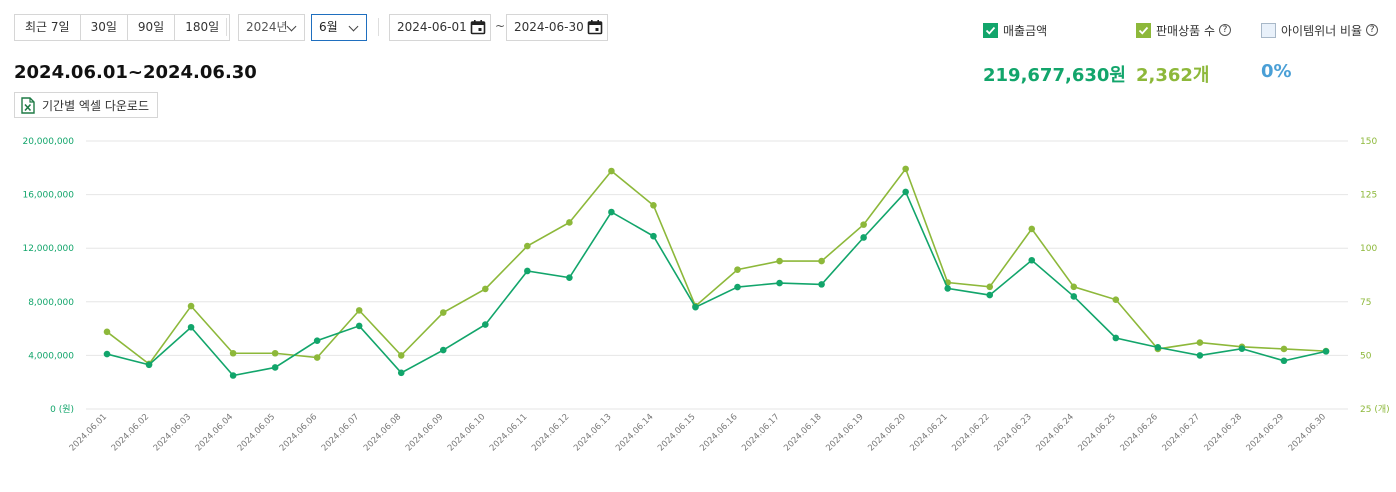  I want to click on period-7days-button: 최근 7일, so click(48, 27).